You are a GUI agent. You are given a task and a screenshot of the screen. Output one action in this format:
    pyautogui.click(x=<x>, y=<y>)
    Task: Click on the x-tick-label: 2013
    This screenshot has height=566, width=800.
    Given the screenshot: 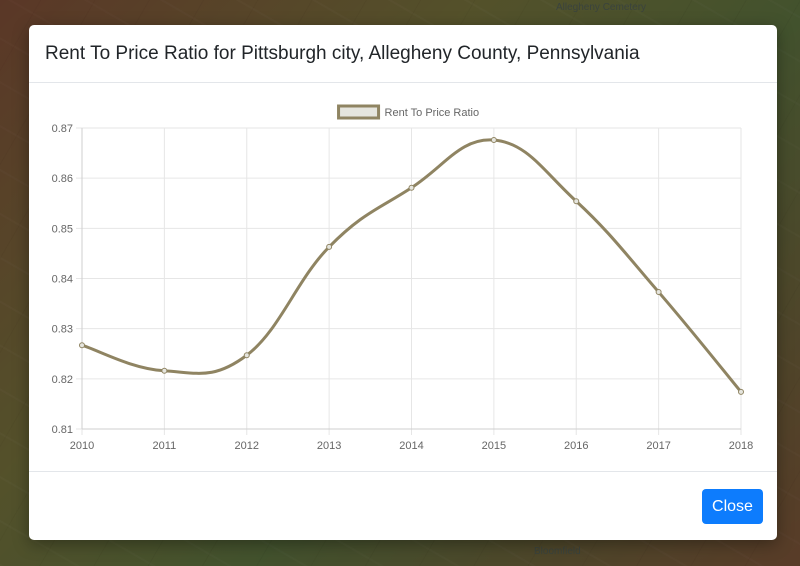 What is the action you would take?
    pyautogui.click(x=329, y=446)
    